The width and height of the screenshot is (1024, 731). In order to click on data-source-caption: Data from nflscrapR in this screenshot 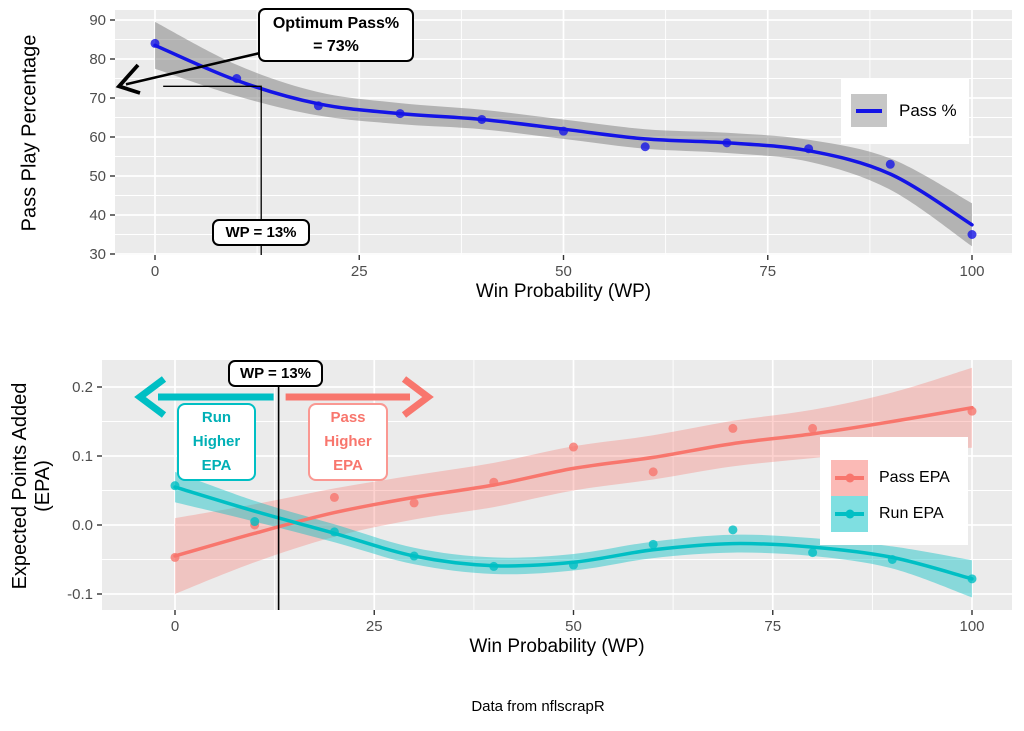, I will do `click(538, 706)`.